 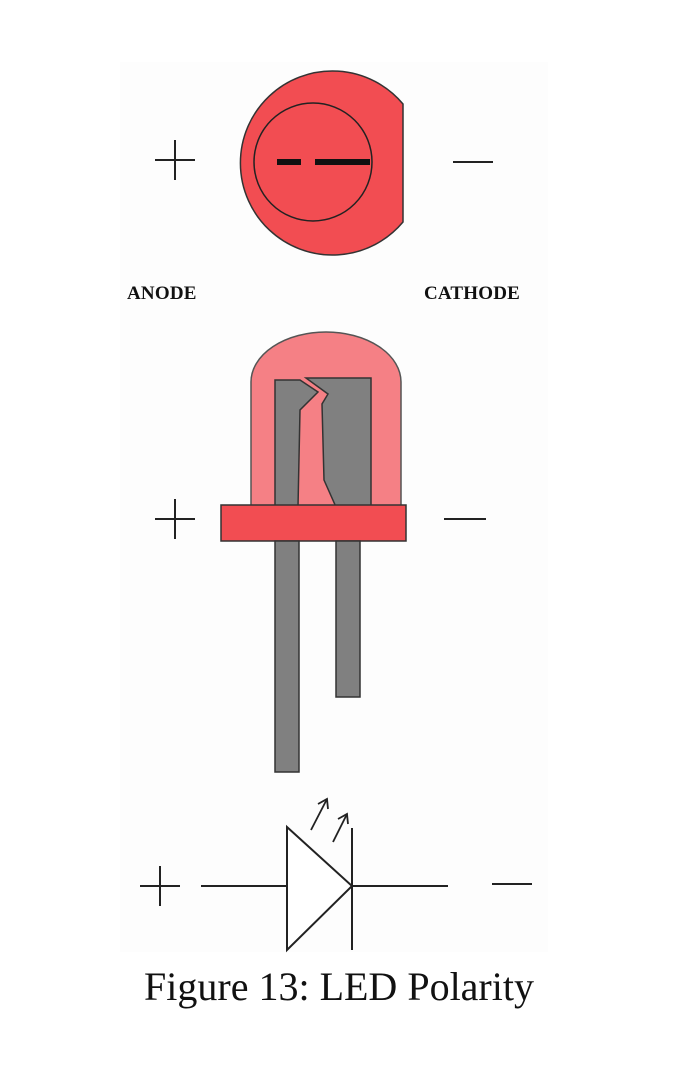 I want to click on anode-lead, so click(x=287, y=656).